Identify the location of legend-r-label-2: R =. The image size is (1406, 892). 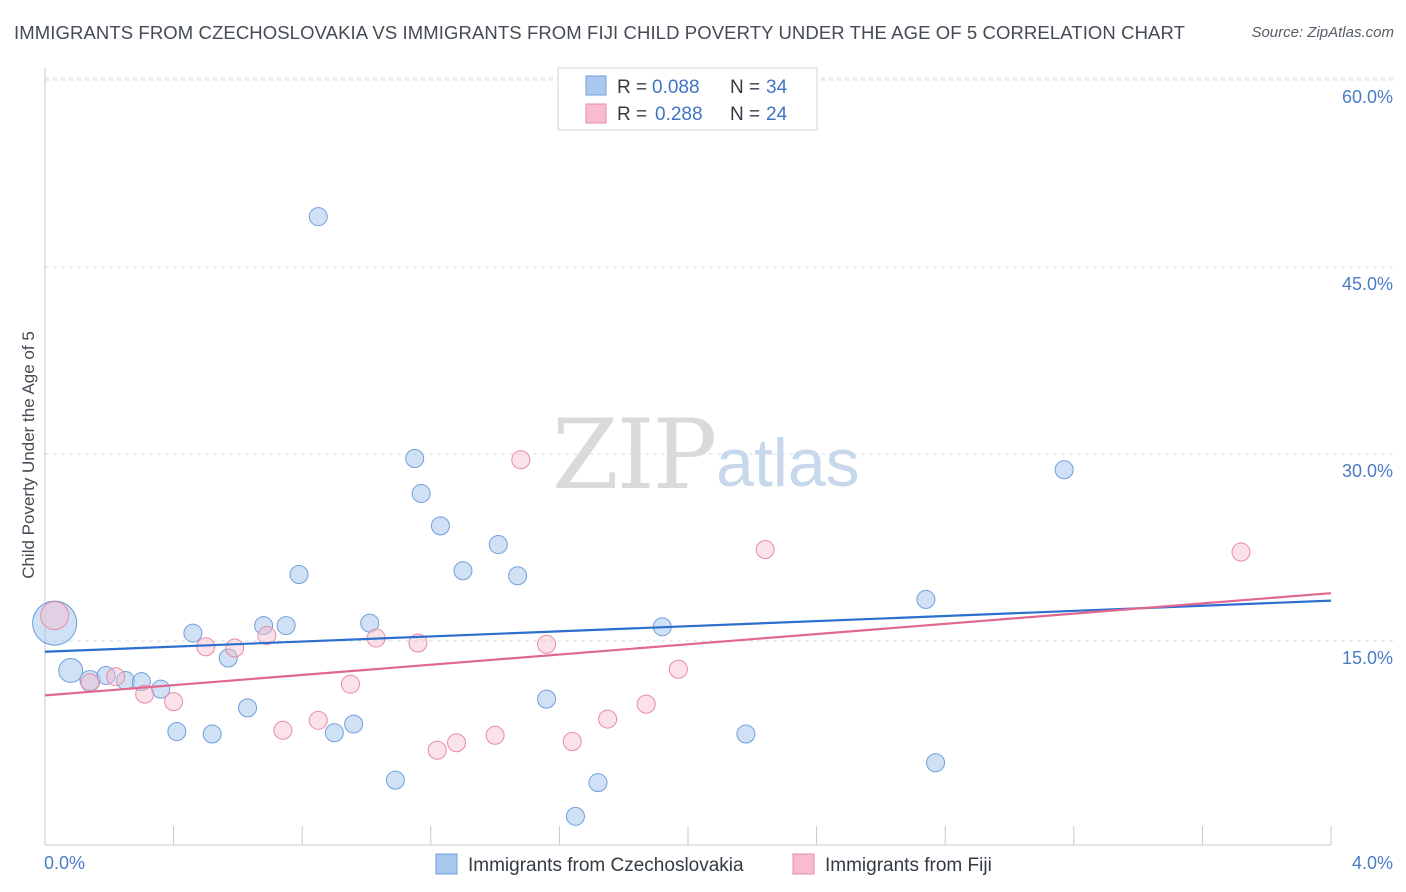
(632, 114).